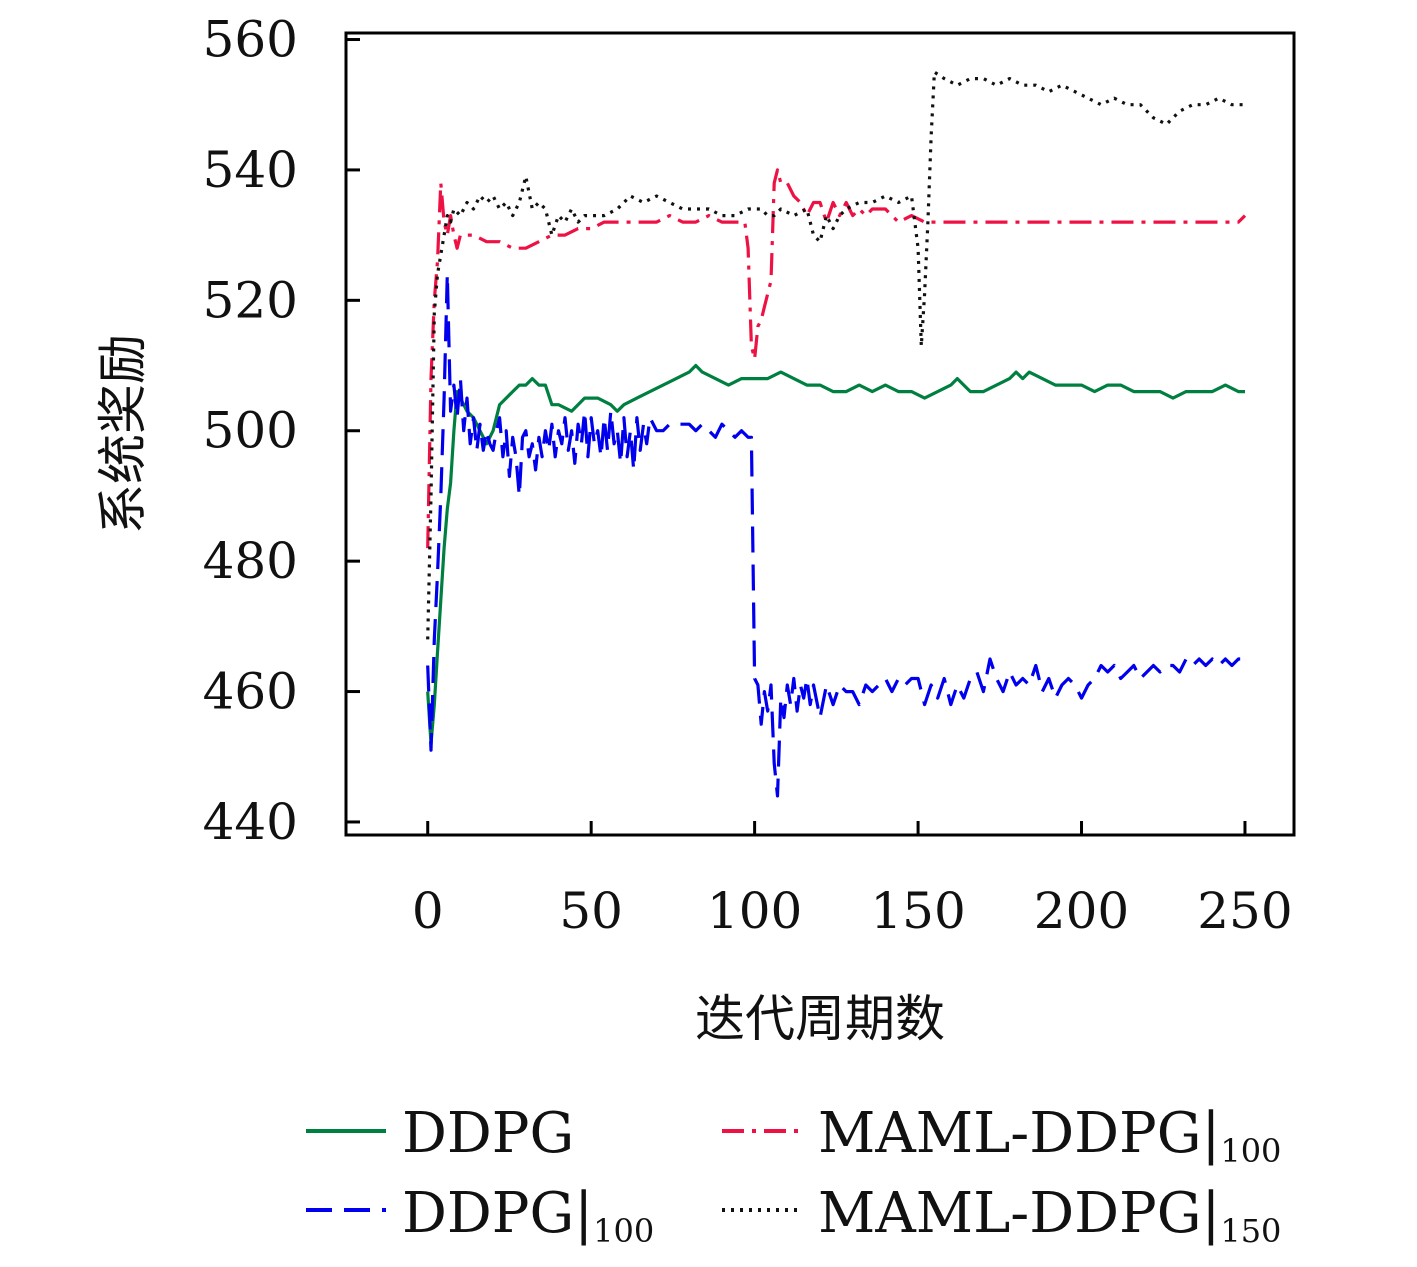 This screenshot has height=1267, width=1417. What do you see at coordinates (852, 880) in the screenshot?
I see `x-axis: 0 50 100 150 200 250` at bounding box center [852, 880].